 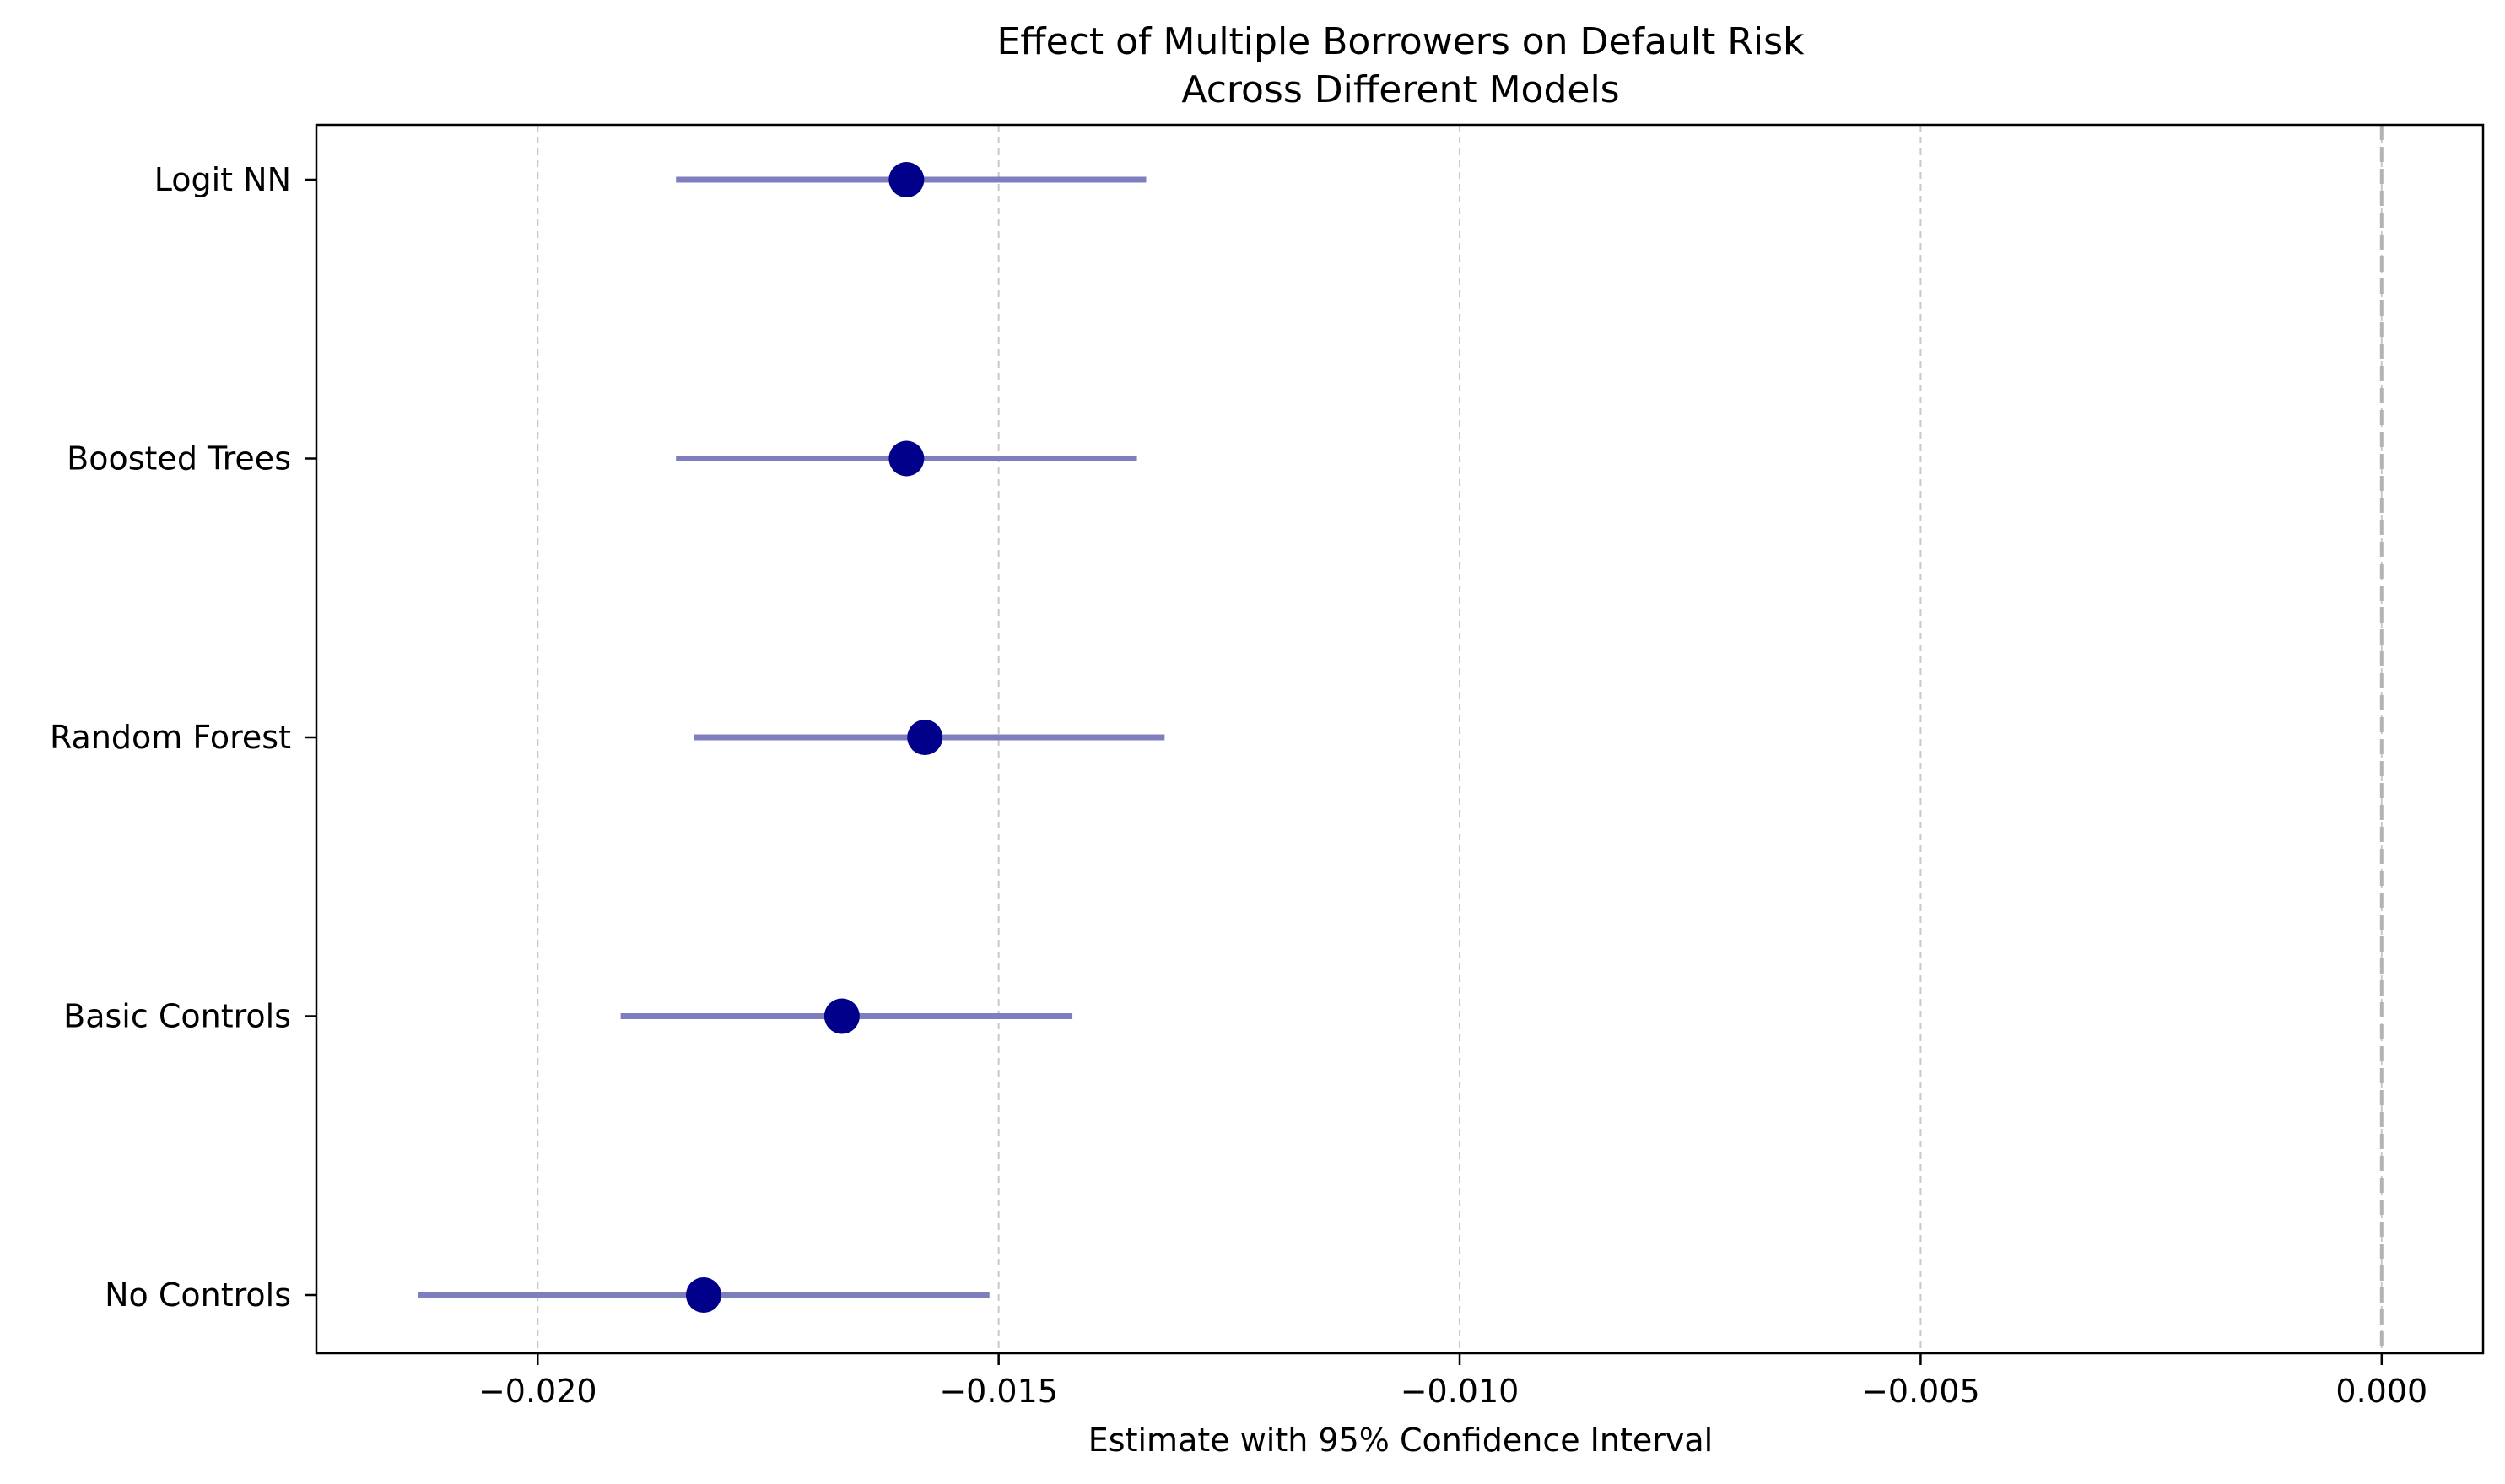 What do you see at coordinates (171, 737) in the screenshot?
I see `y-tick-label: Random Forest` at bounding box center [171, 737].